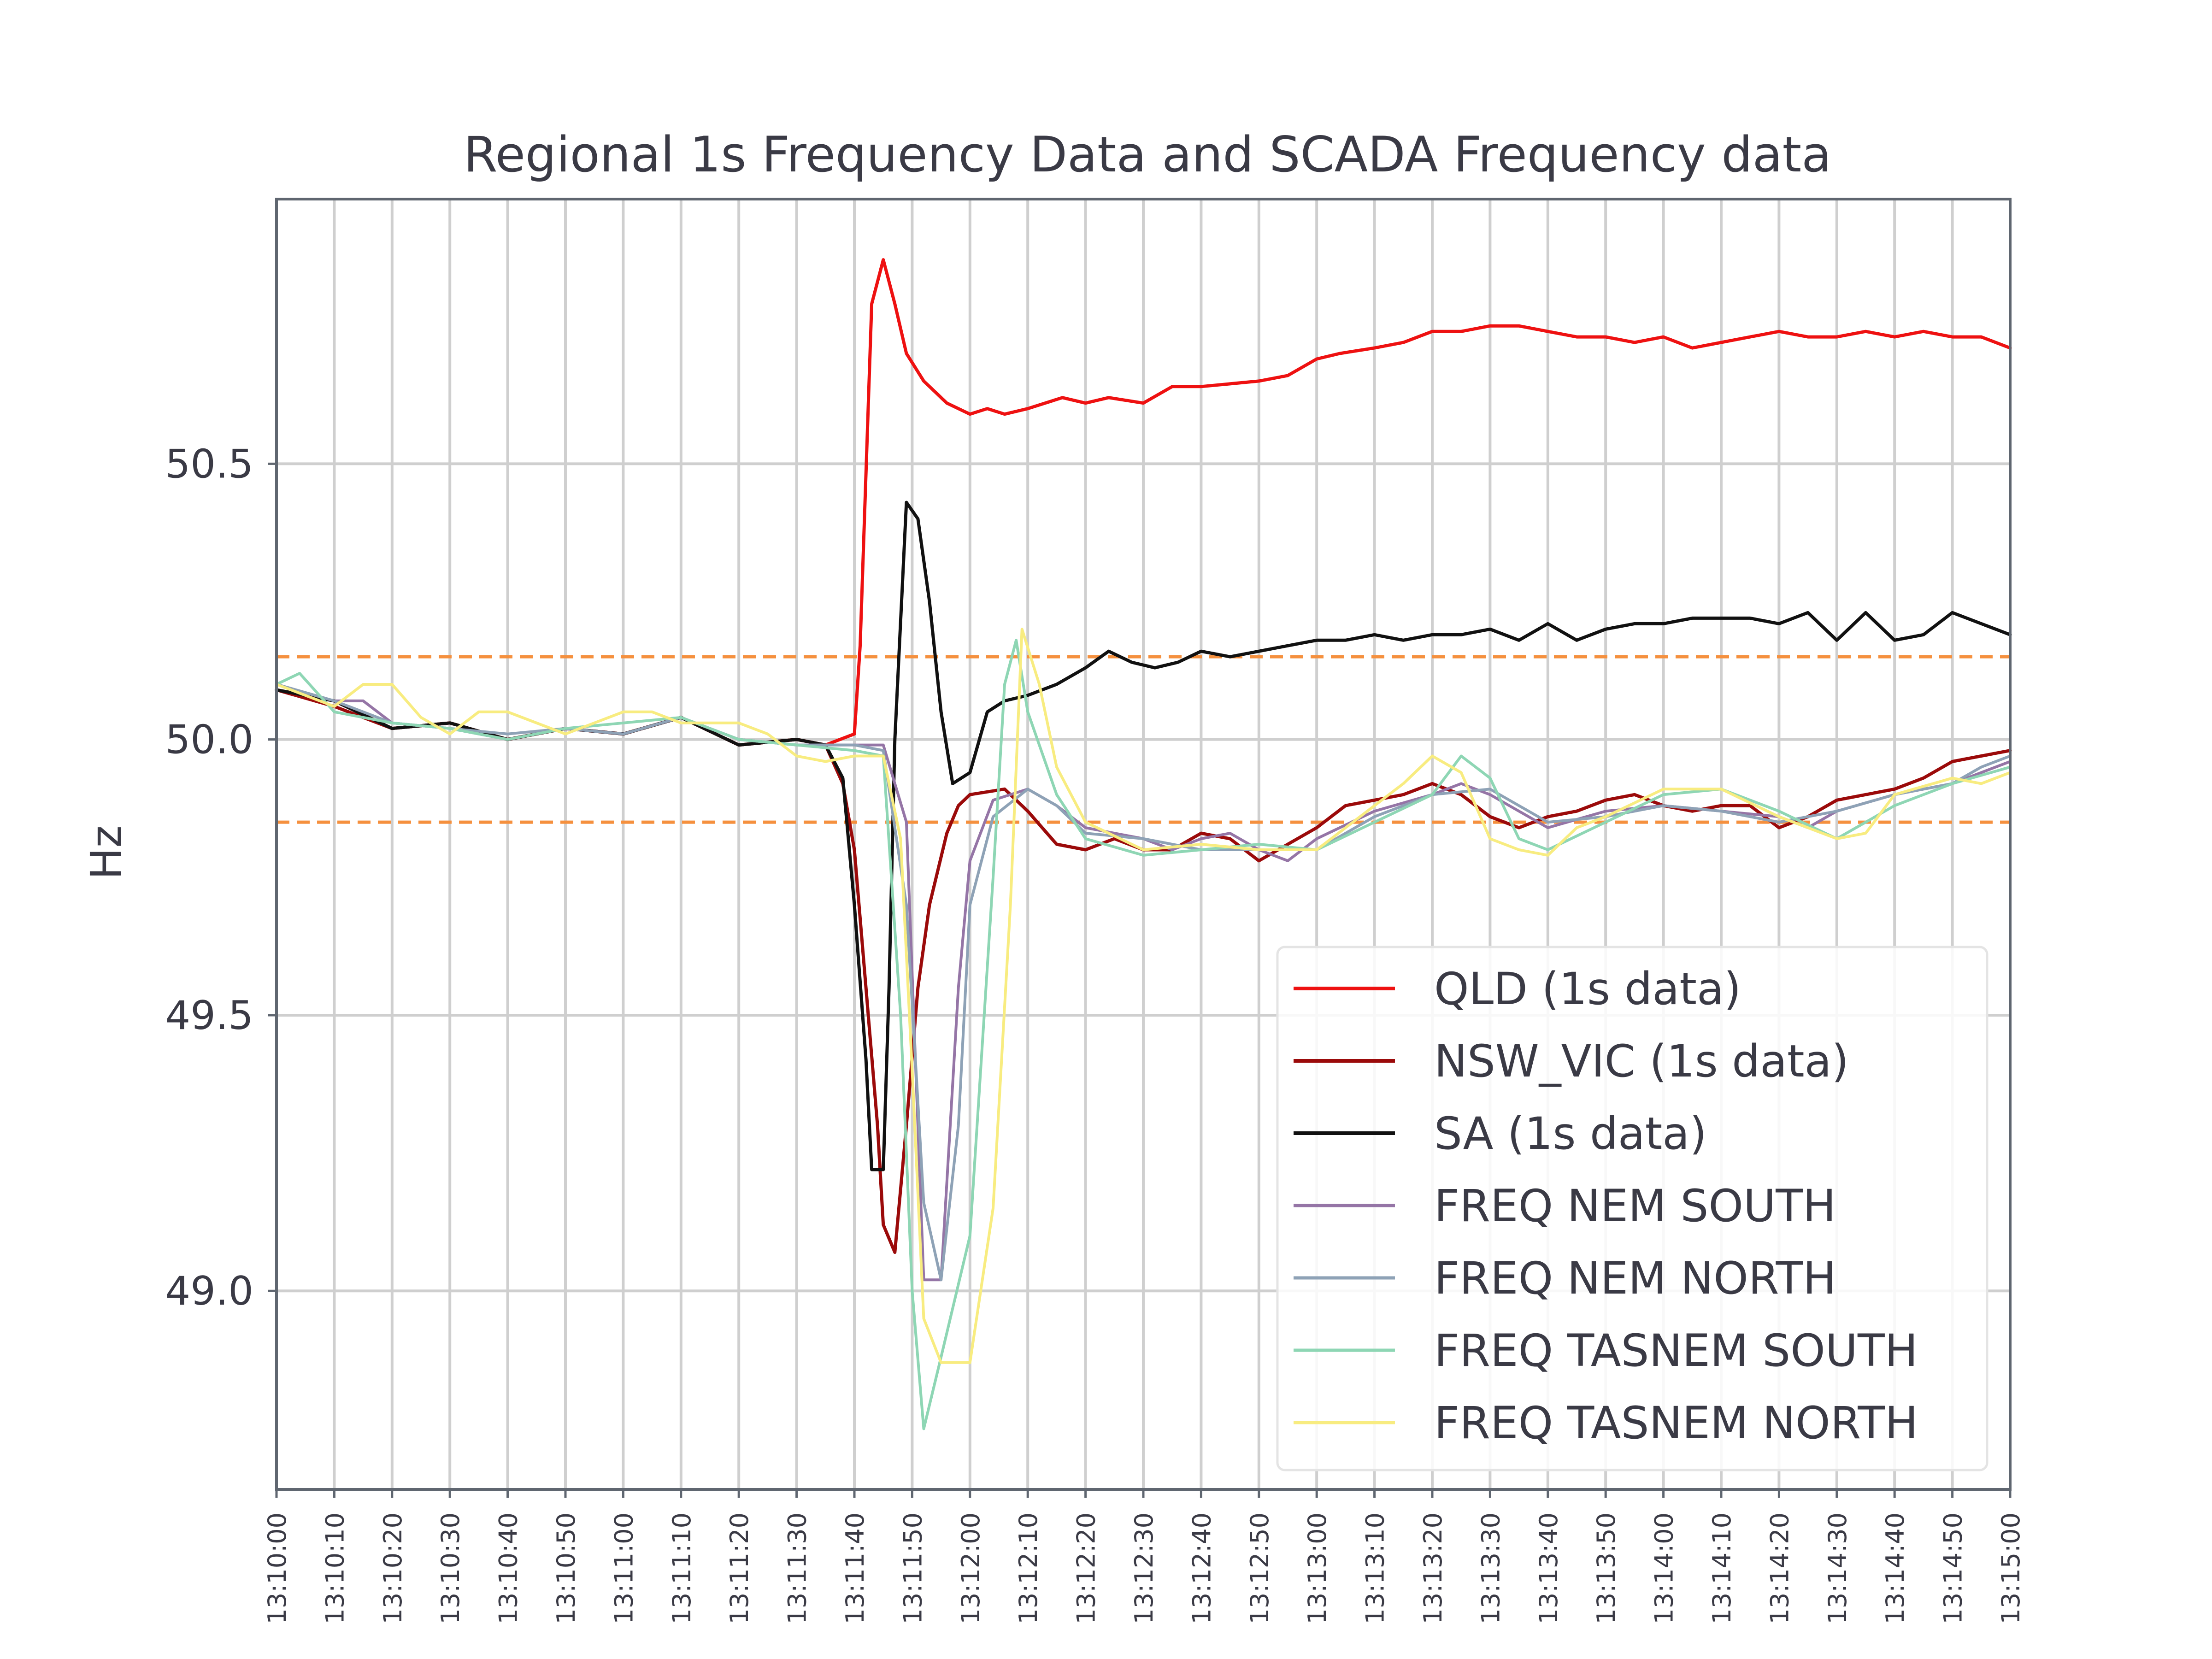 This screenshot has width=2212, height=1659. What do you see at coordinates (1259, 1568) in the screenshot?
I see `x-tick-label: 13:12:50` at bounding box center [1259, 1568].